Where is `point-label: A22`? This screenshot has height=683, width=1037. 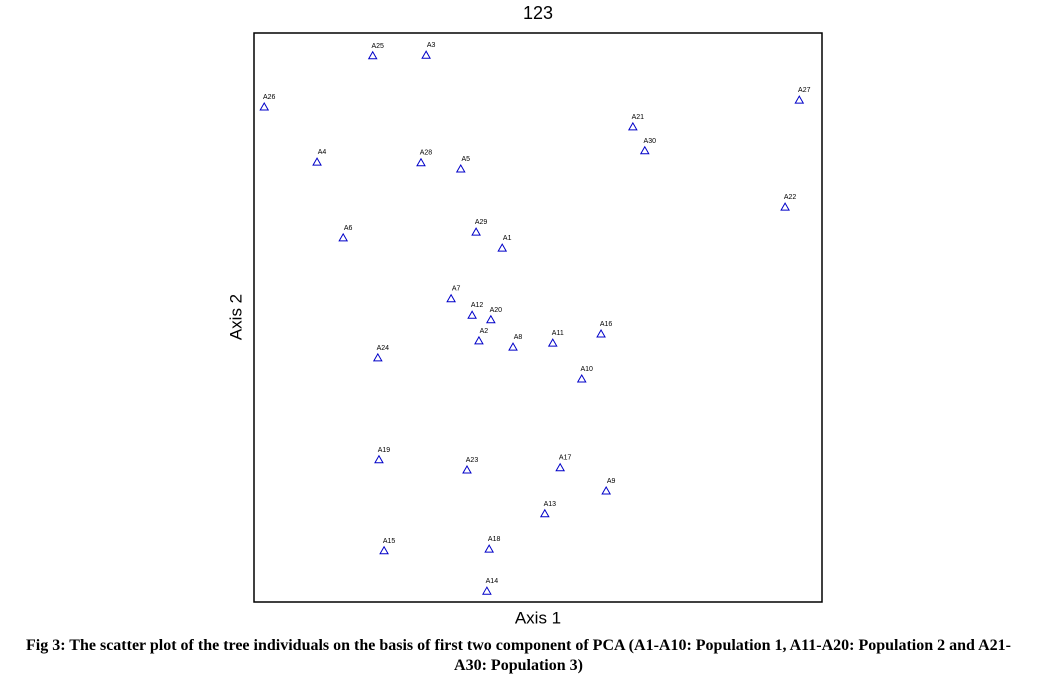 point-label: A22 is located at coordinates (790, 197).